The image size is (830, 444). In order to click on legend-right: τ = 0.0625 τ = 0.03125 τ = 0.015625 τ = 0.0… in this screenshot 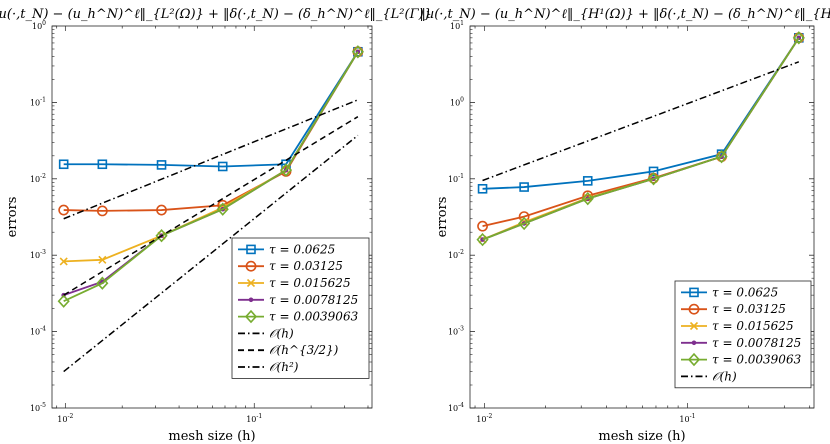, I will do `click(743, 334)`.